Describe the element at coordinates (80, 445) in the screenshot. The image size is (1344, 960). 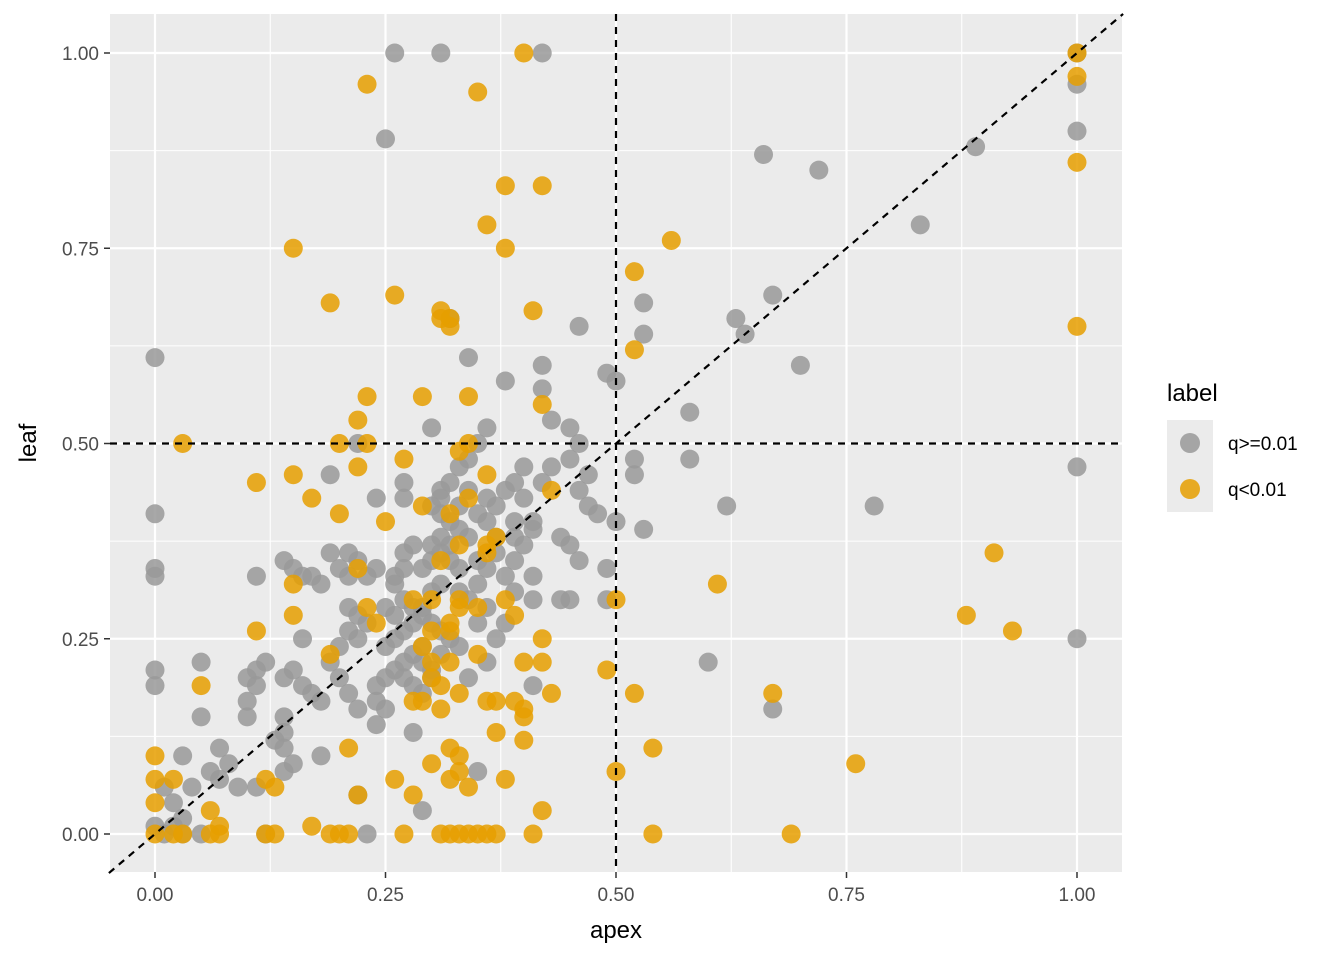
I see `y-tick-label: 0.50` at that location.